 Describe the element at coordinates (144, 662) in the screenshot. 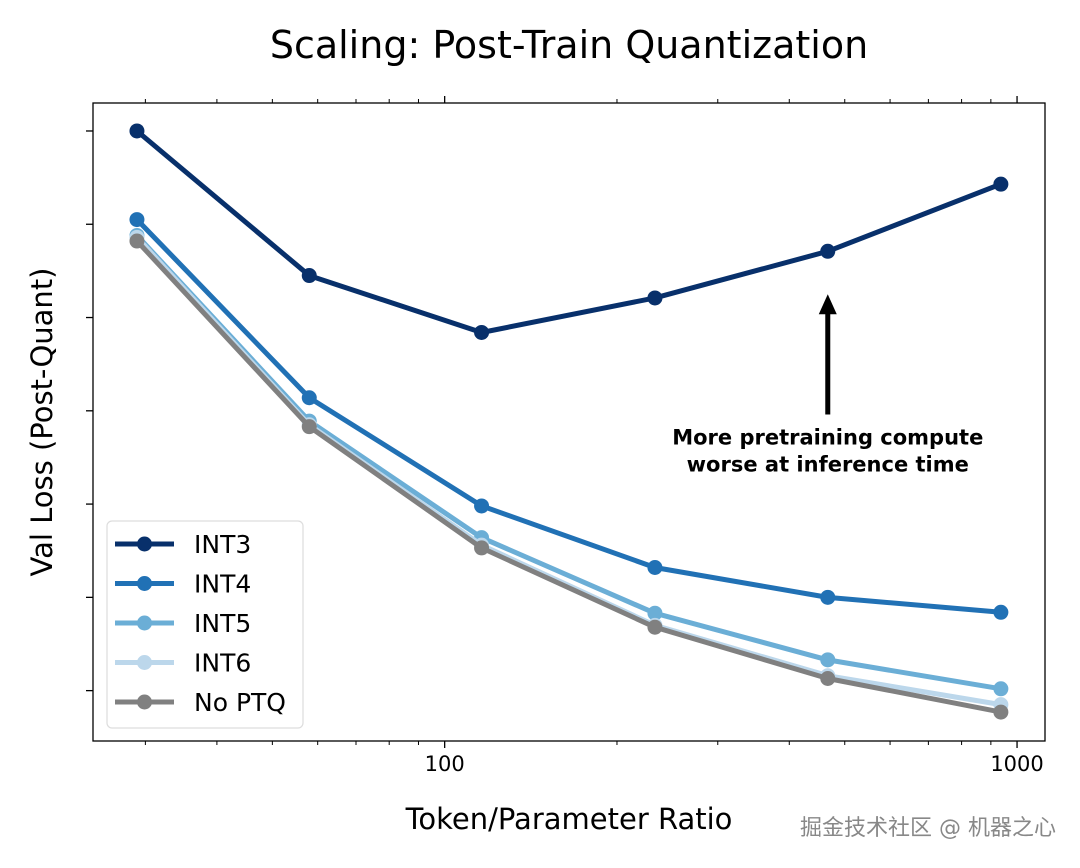

I see `legend-marker-int6` at that location.